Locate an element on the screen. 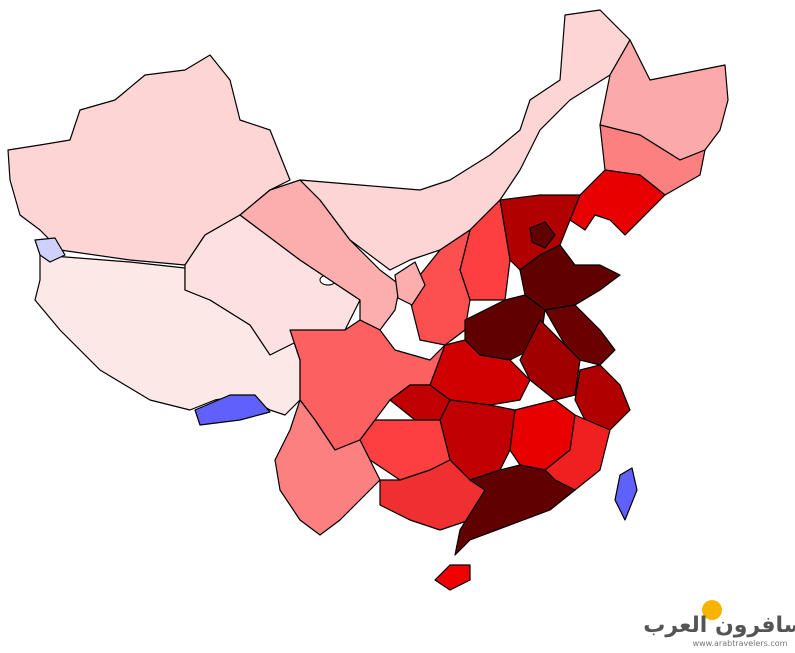 The width and height of the screenshot is (795, 653). taiwan is located at coordinates (626, 494).